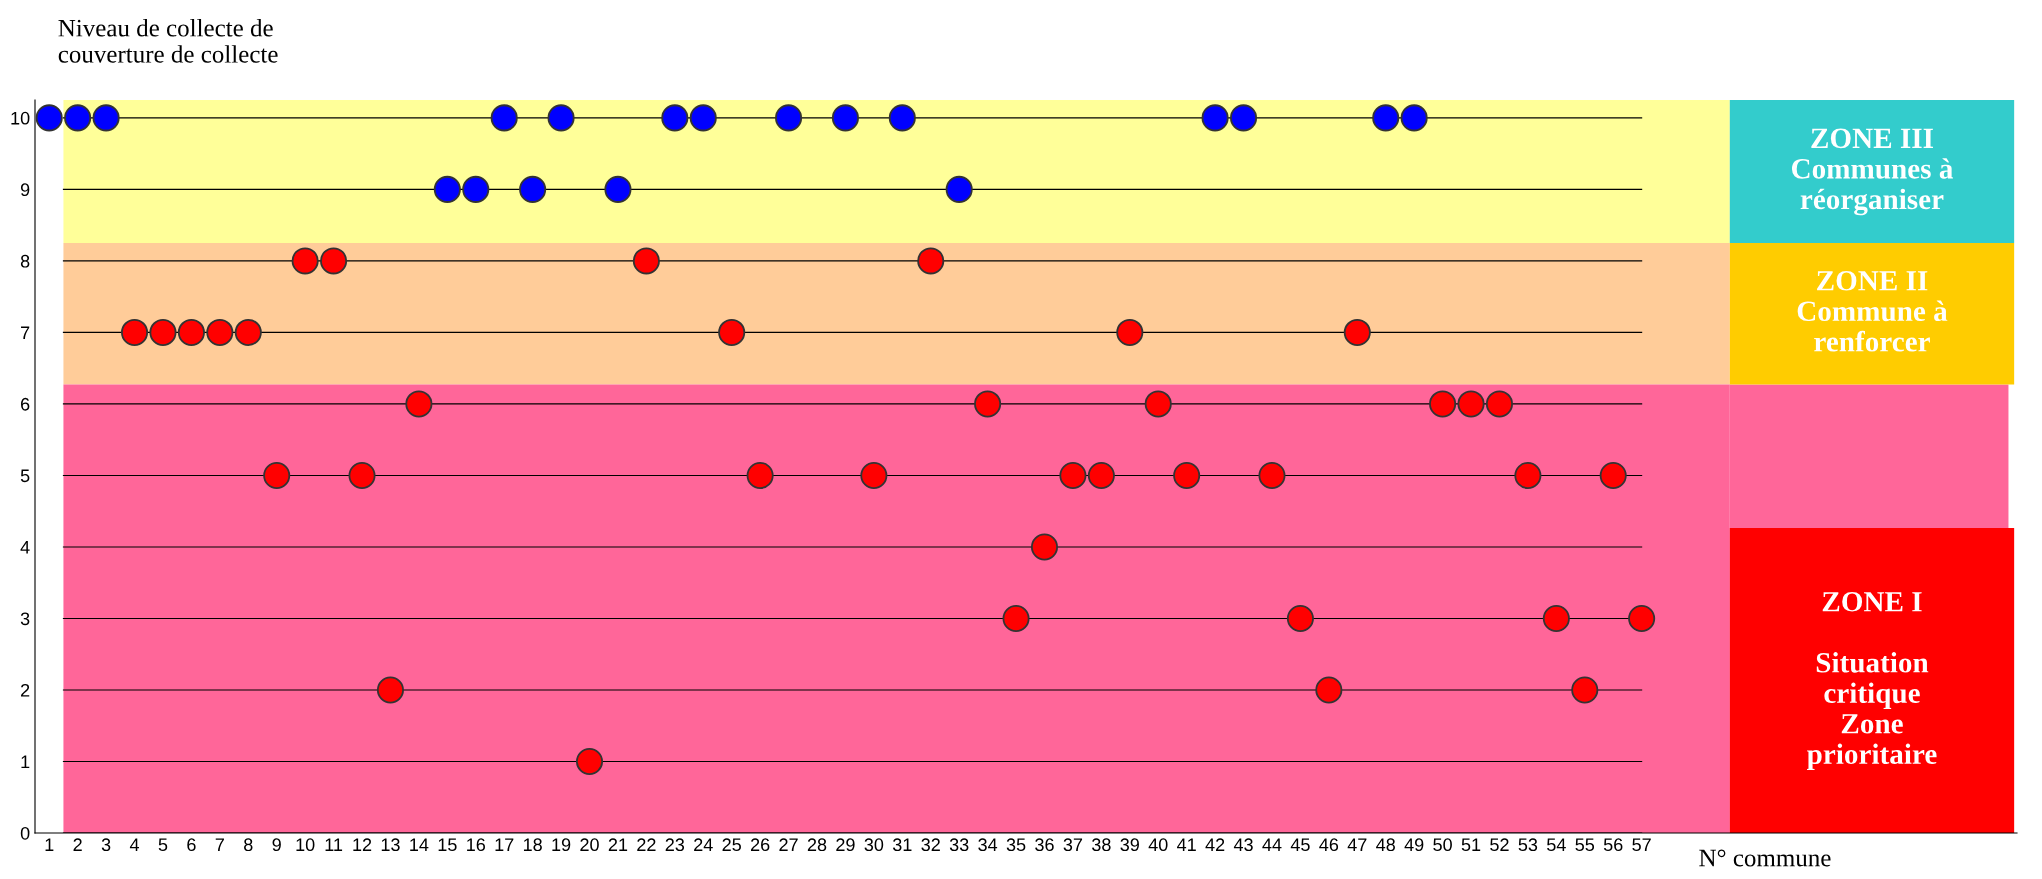 Image resolution: width=2042 pixels, height=879 pixels. I want to click on y-tick-label: 4, so click(25, 547).